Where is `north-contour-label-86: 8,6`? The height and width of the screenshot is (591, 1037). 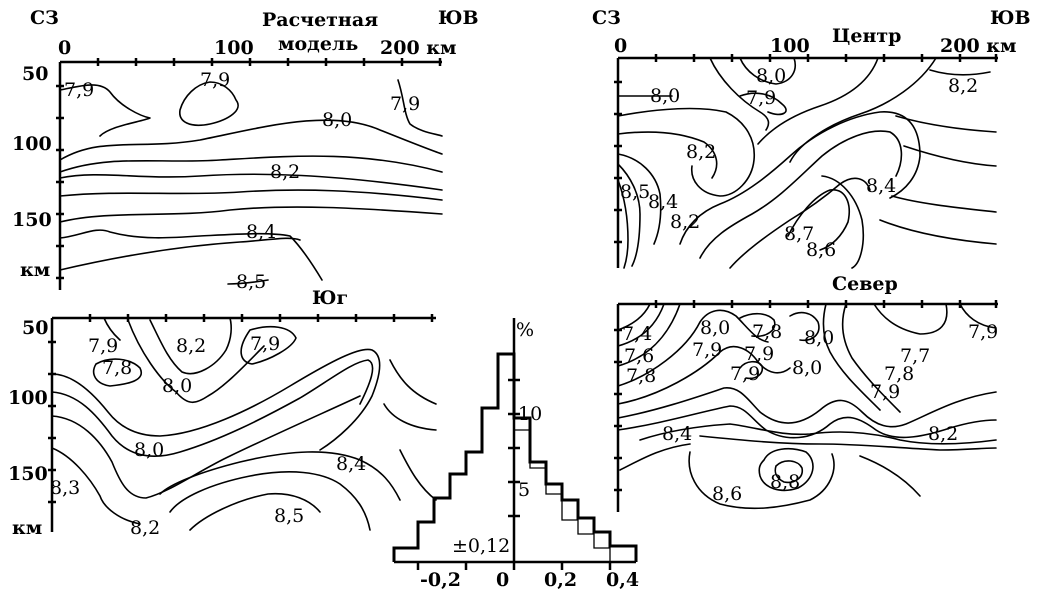
north-contour-label-86: 8,6 is located at coordinates (727, 494).